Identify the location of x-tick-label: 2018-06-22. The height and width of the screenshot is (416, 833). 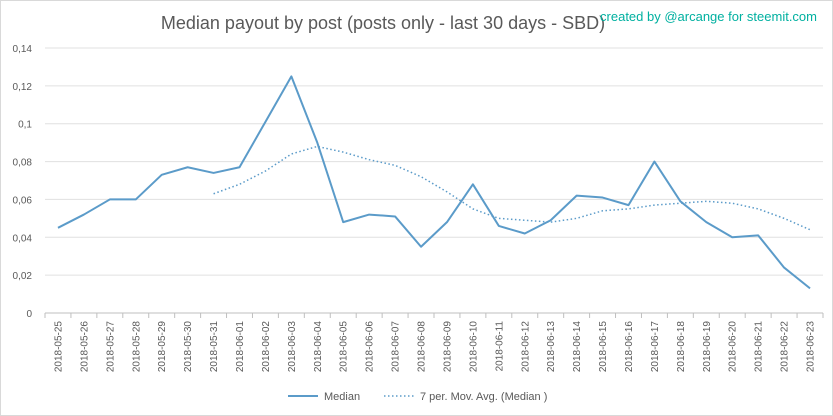
(785, 347).